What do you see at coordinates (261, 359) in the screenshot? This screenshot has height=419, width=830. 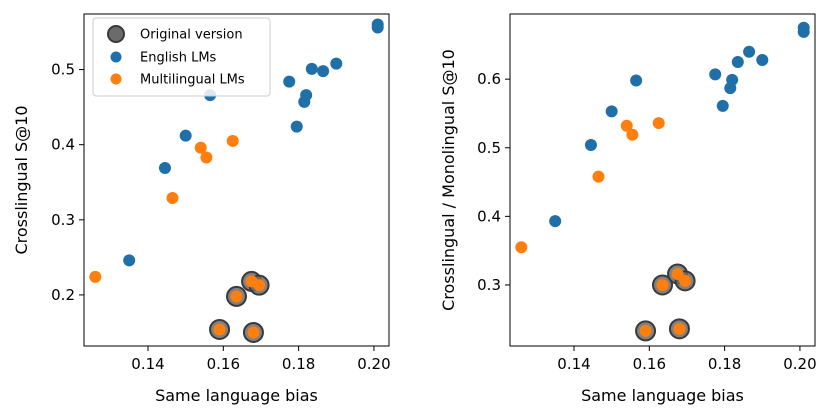 I see `left-x-ticks: 0.14 0.16 0.18 0.20` at bounding box center [261, 359].